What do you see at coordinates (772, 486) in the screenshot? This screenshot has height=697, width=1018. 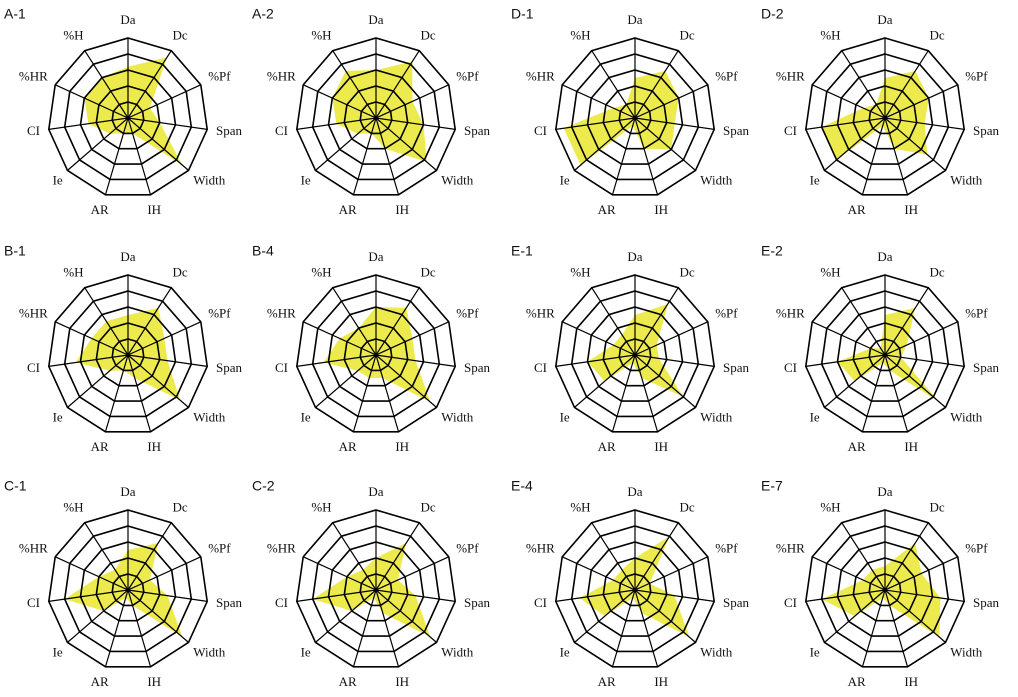 I see `chart-title: E-7` at bounding box center [772, 486].